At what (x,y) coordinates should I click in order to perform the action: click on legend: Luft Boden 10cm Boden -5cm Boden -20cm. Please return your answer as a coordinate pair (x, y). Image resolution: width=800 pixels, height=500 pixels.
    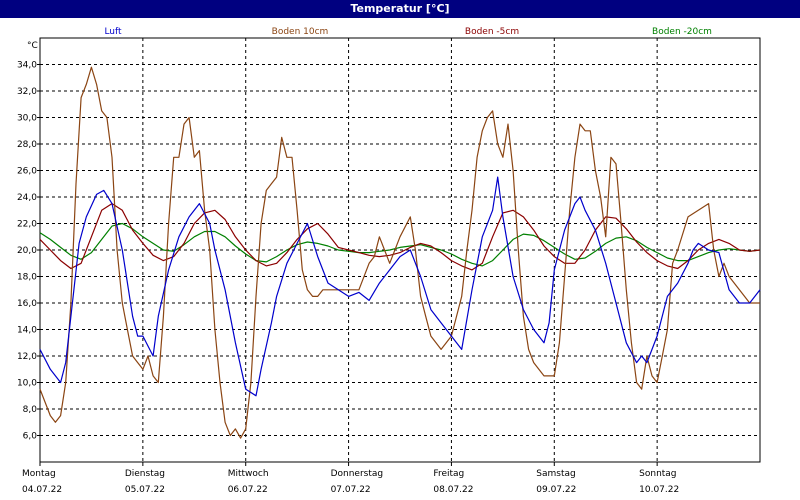
    Looking at the image, I should click on (408, 32).